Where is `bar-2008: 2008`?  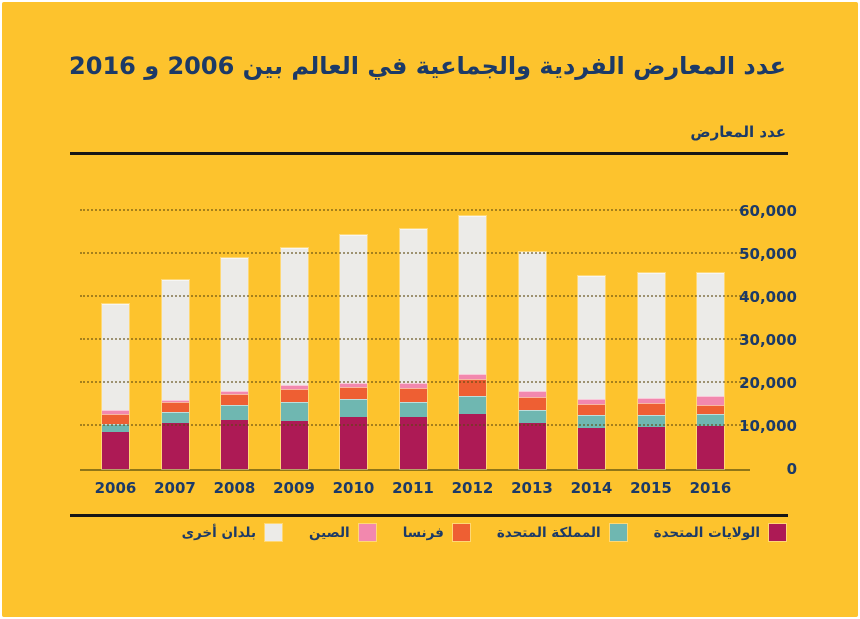
bar-2008: 2008 is located at coordinates (234, 377).